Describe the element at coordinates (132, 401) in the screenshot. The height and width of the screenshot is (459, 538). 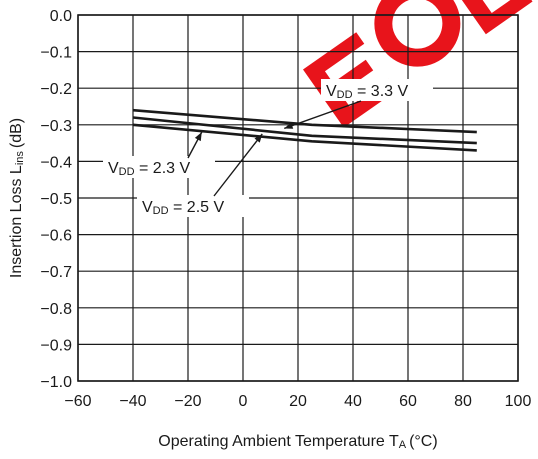
I see `x-tick-label: −40` at that location.